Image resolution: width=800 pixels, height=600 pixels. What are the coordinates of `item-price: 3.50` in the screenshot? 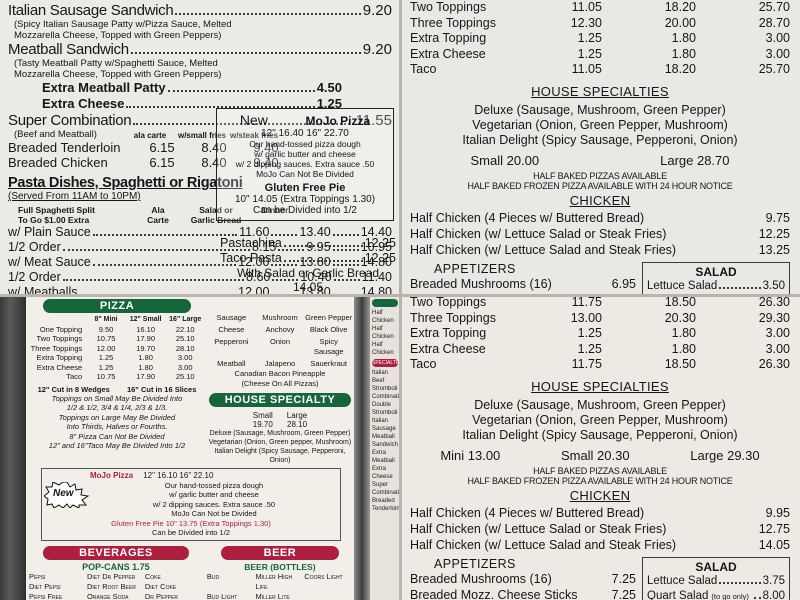 It's located at (773, 285).